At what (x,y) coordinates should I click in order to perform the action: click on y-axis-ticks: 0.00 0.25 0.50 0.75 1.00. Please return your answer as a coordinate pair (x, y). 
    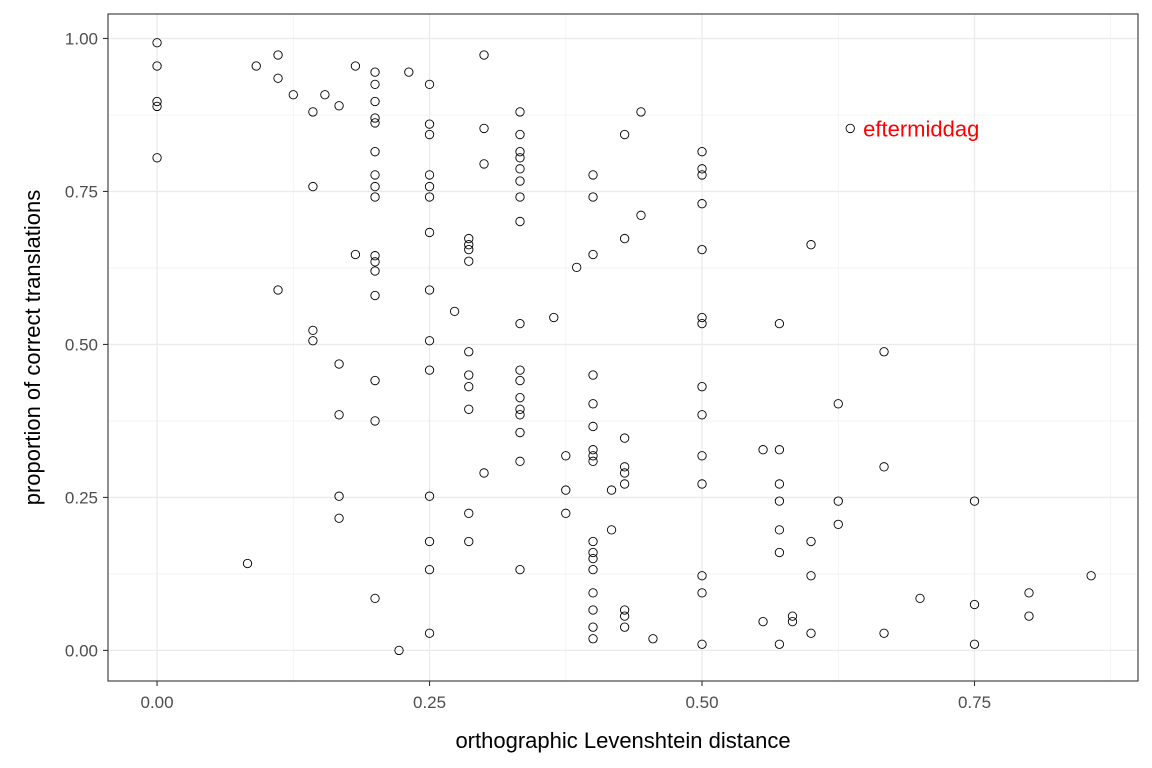
    Looking at the image, I should click on (86, 344).